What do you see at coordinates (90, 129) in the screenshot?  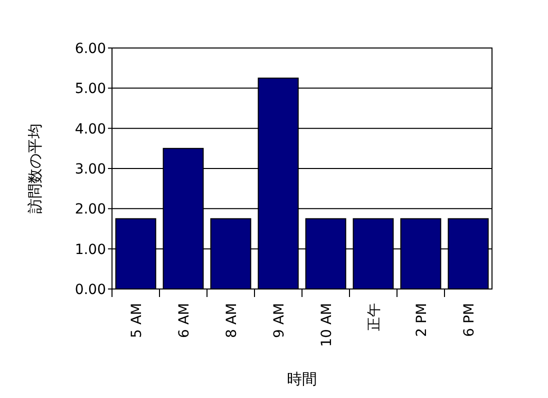 I see `y-tick-label: 4.00` at bounding box center [90, 129].